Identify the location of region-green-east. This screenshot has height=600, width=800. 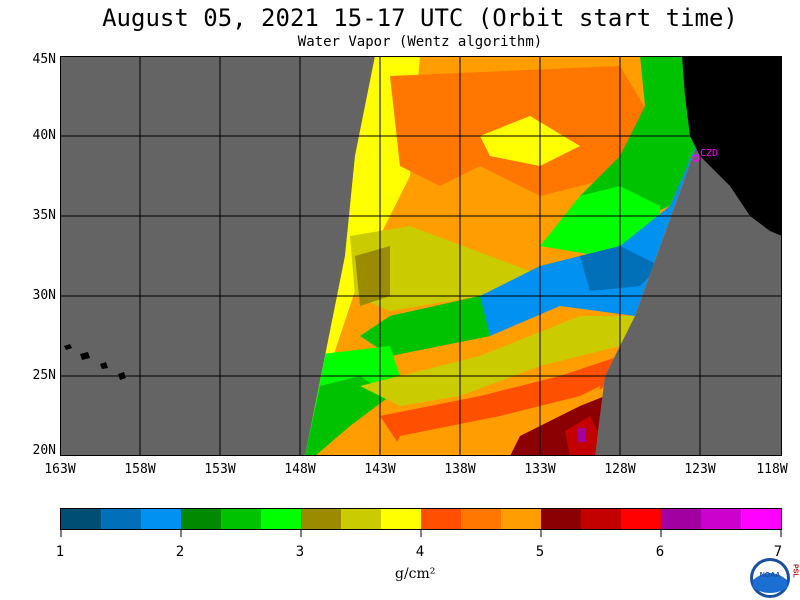
(640, 141).